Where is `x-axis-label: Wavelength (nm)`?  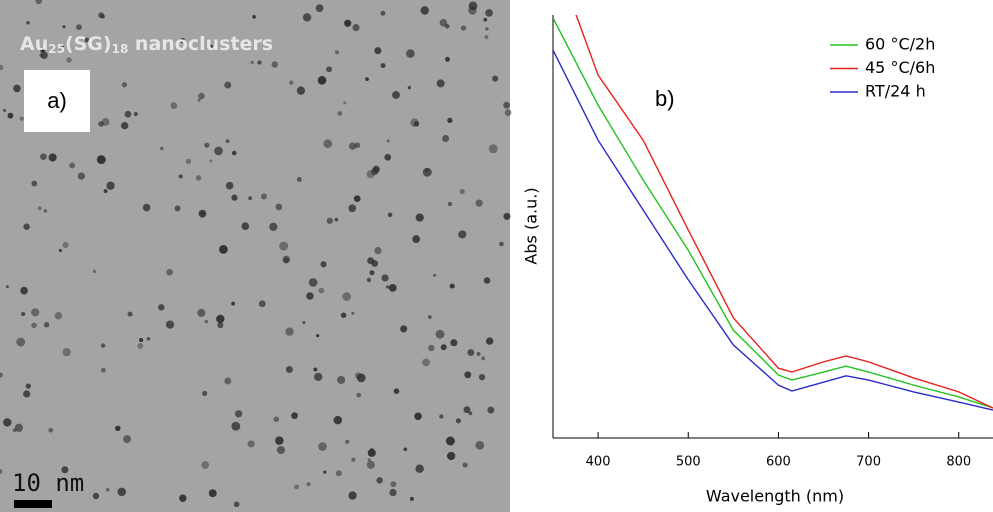
x-axis-label: Wavelength (nm) is located at coordinates (775, 496).